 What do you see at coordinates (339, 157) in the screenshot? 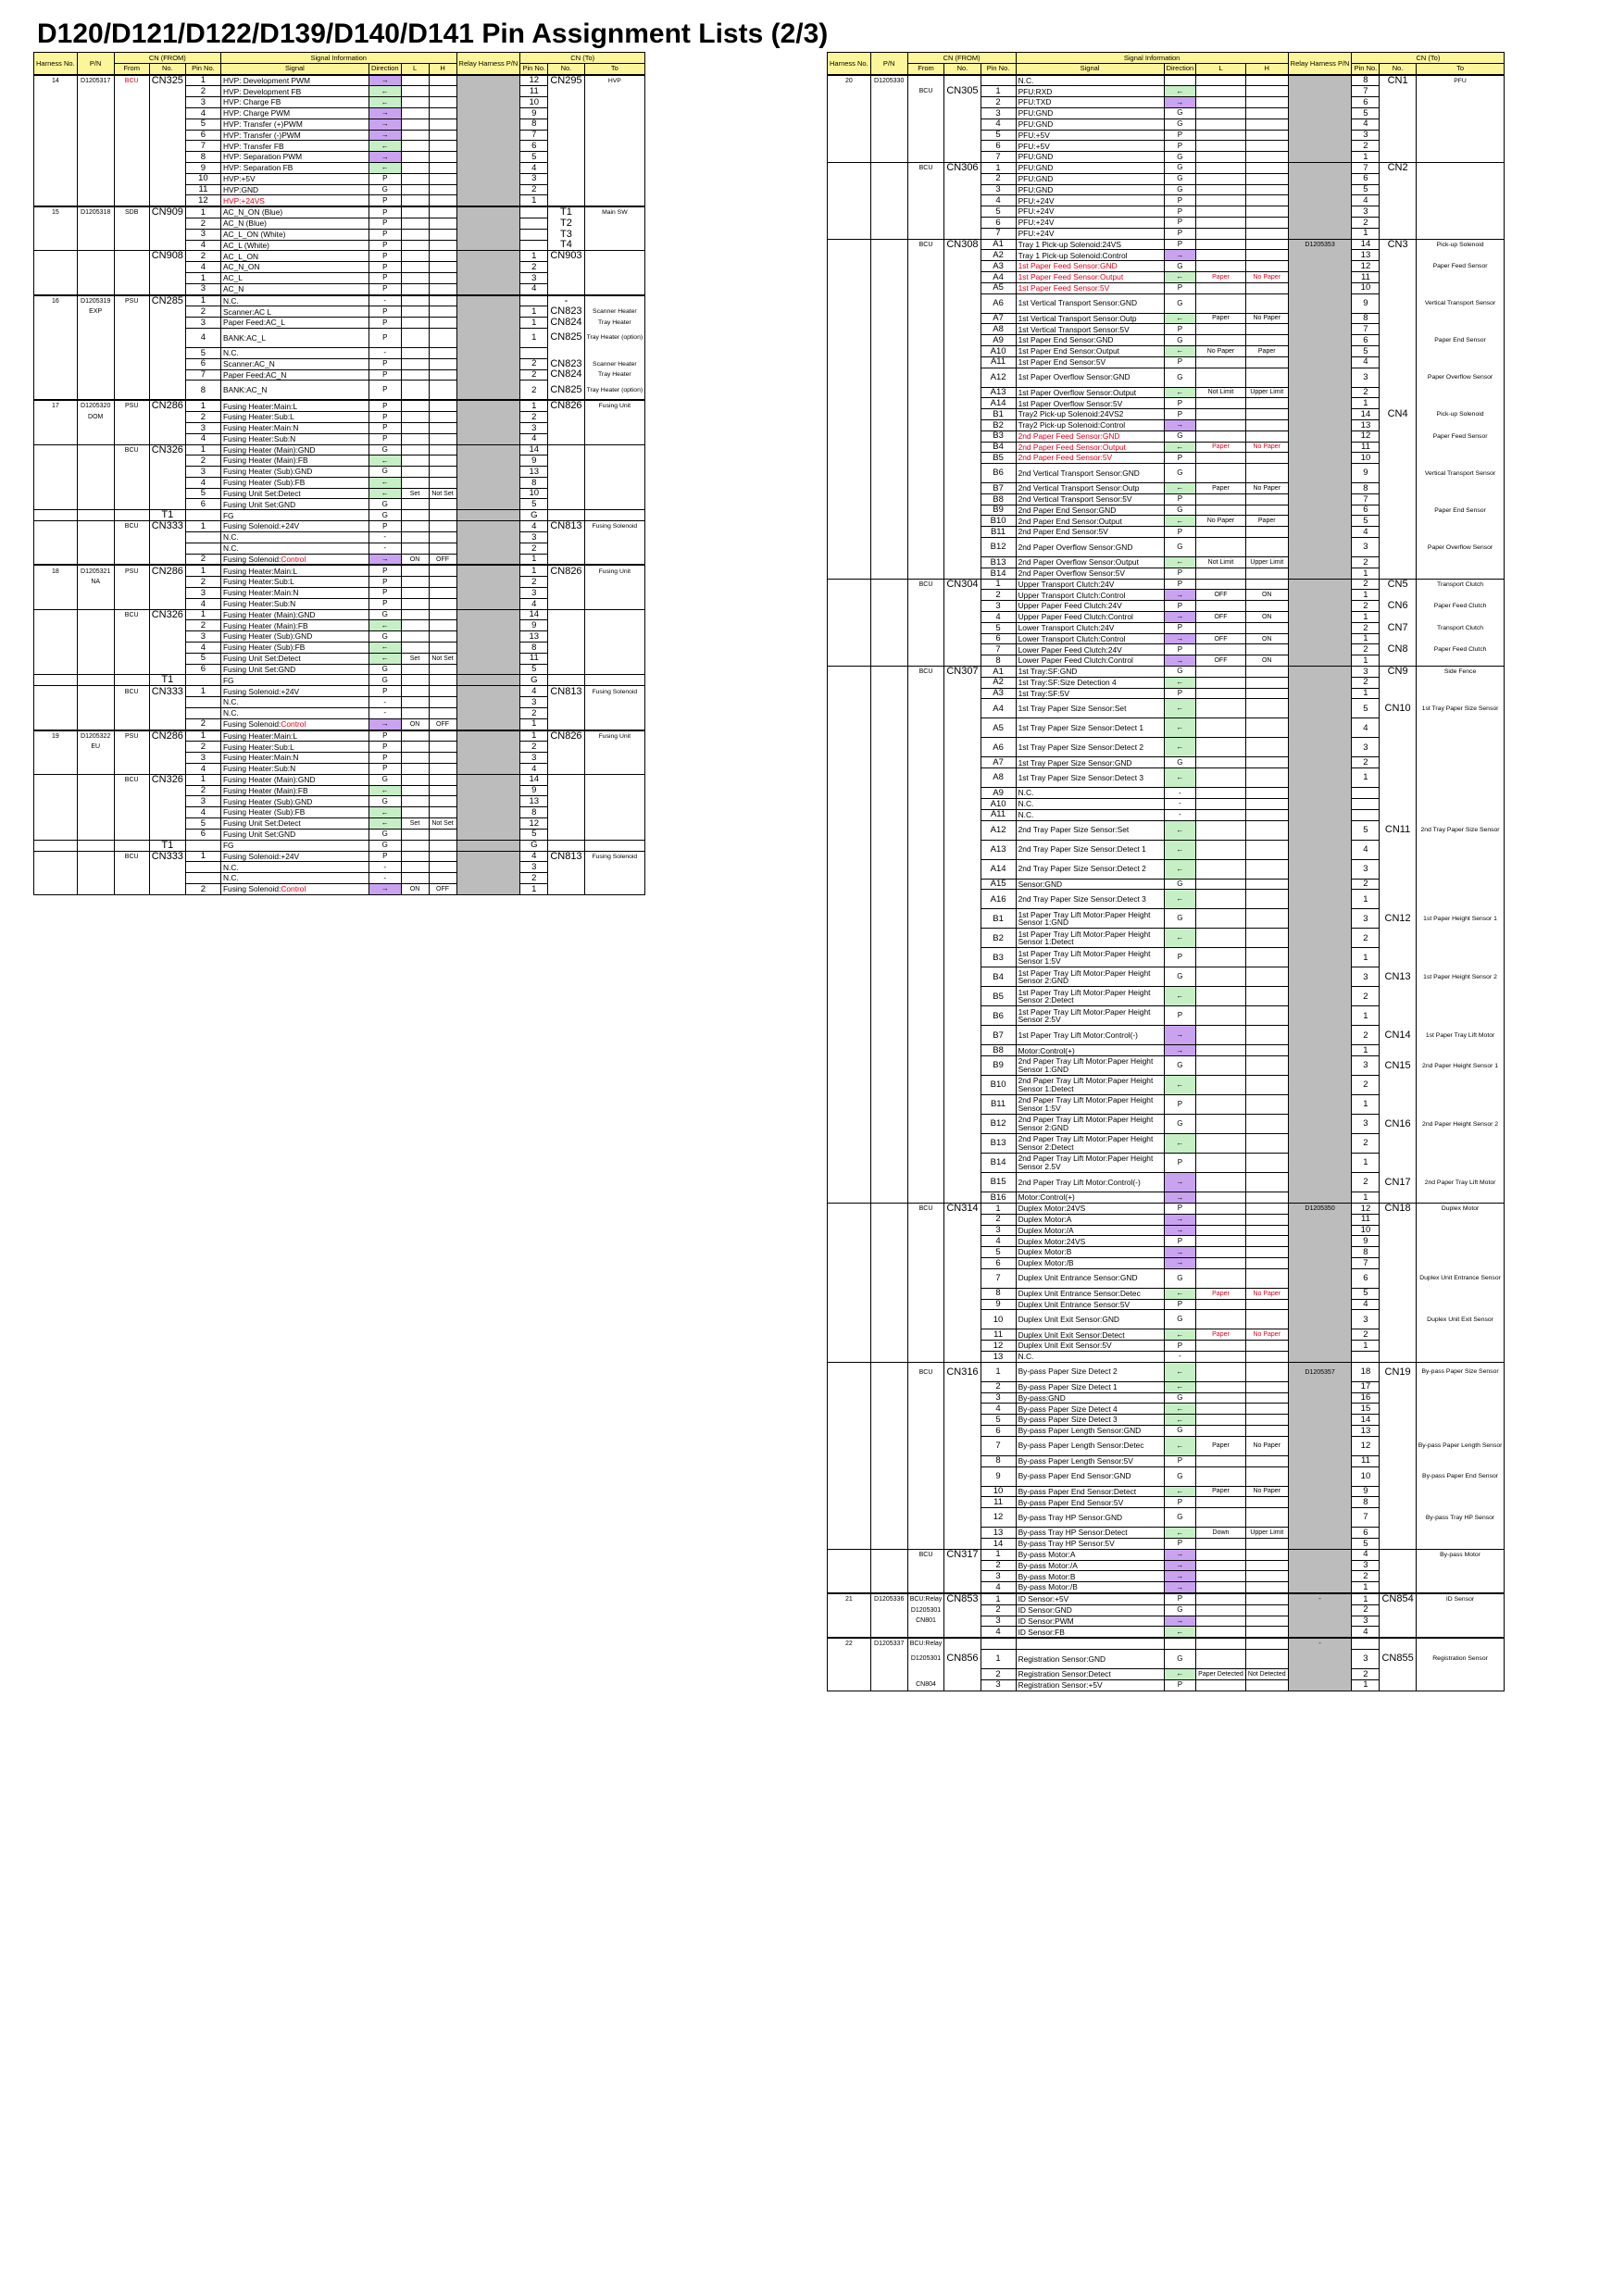
I see `table-row: 8 HVP: Separation PWM → 5` at bounding box center [339, 157].